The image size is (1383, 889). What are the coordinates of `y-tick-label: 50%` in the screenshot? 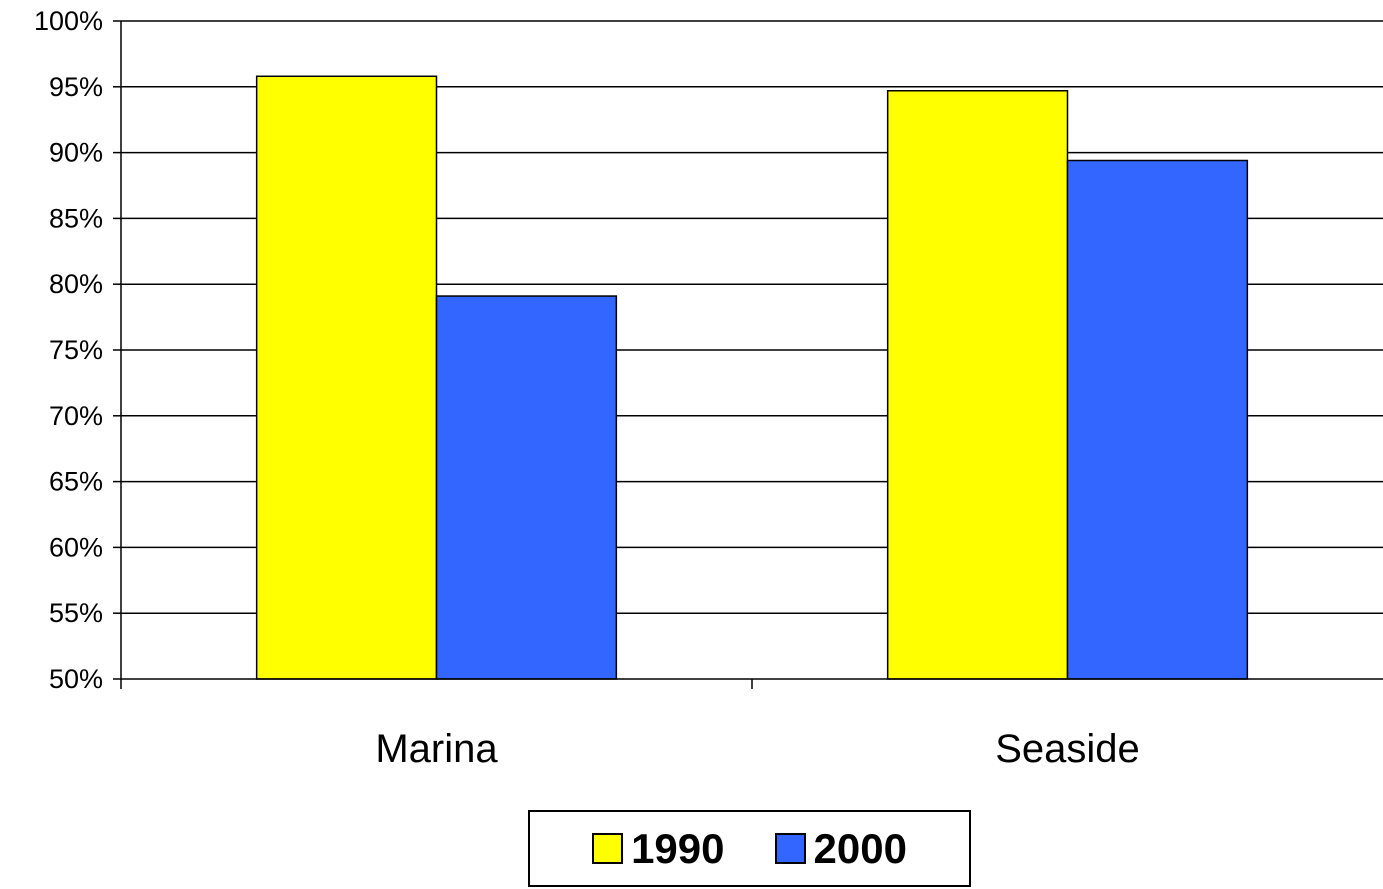 It's located at (76, 679).